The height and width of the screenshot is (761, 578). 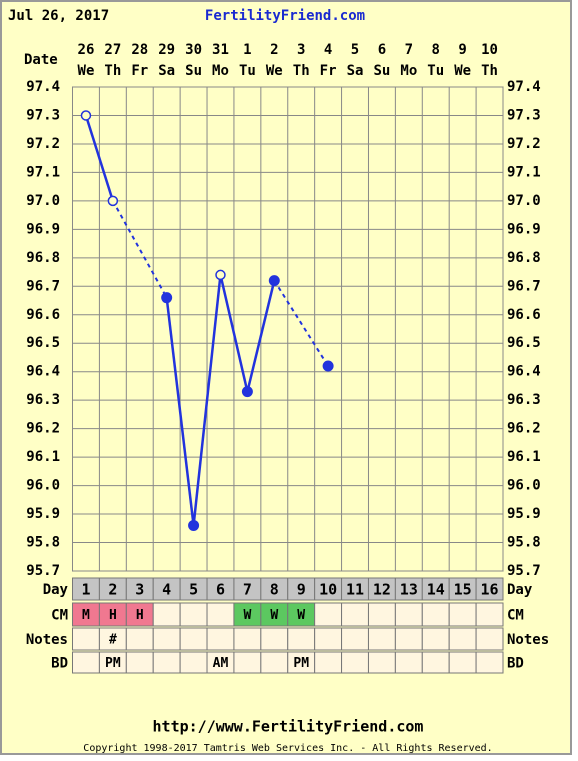 What do you see at coordinates (274, 50) in the screenshot?
I see `date-label: 2` at bounding box center [274, 50].